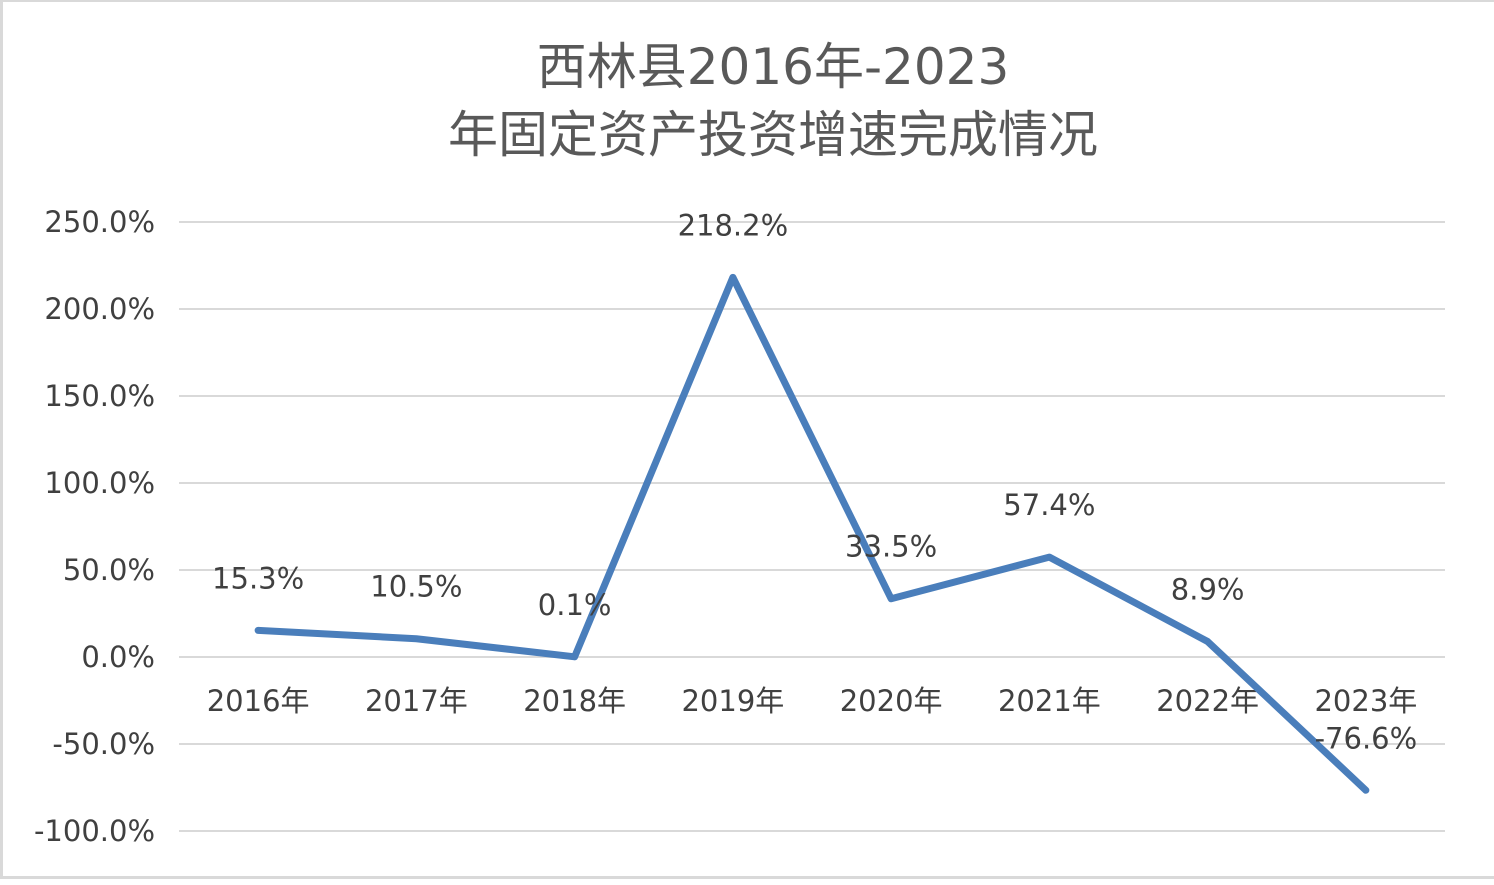  I want to click on x-category-label: 2020年, so click(891, 701).